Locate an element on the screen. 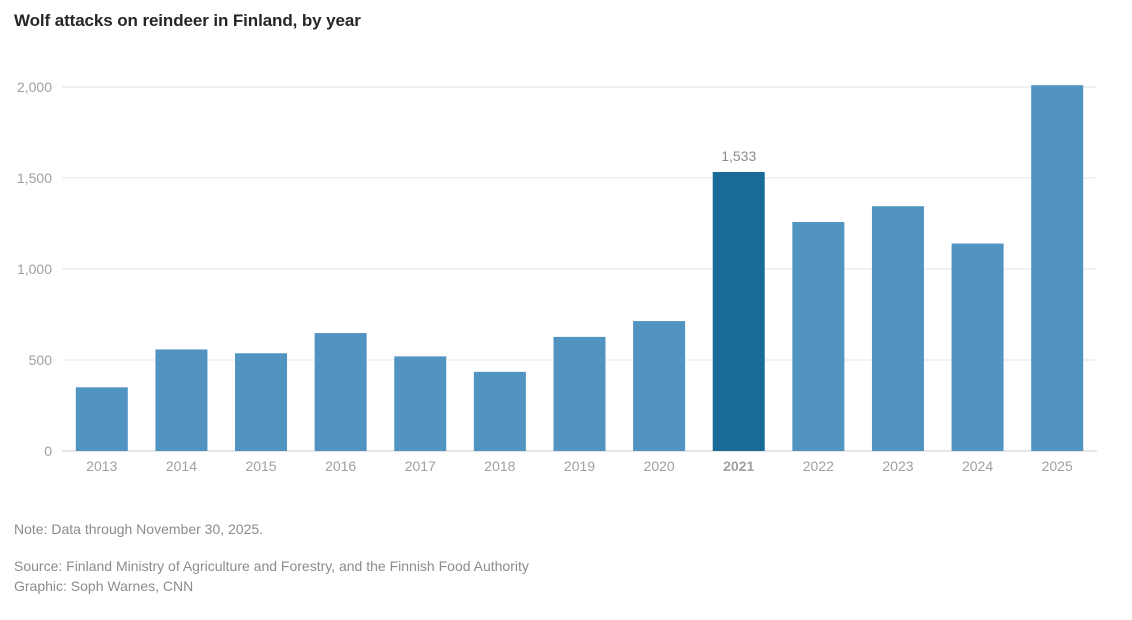 This screenshot has width=1132, height=620. data-label-2021: 1,533 is located at coordinates (738, 156).